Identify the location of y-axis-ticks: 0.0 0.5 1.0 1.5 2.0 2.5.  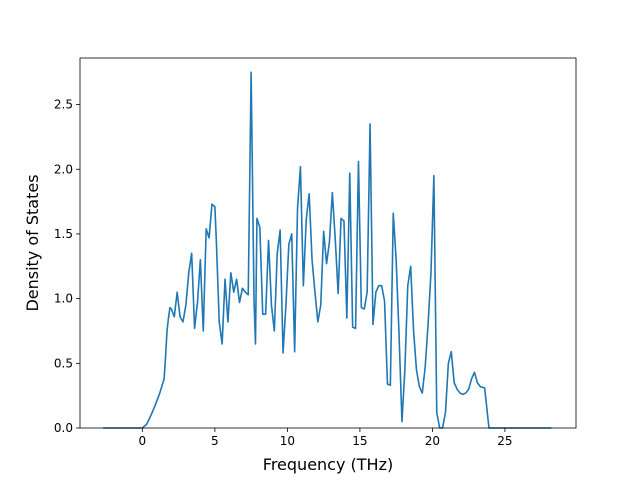
(67, 266).